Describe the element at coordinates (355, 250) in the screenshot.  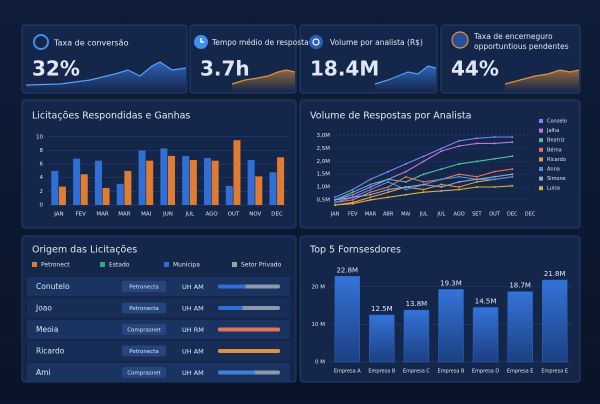
I see `chart-title: Top 5 Fornsesdores` at that location.